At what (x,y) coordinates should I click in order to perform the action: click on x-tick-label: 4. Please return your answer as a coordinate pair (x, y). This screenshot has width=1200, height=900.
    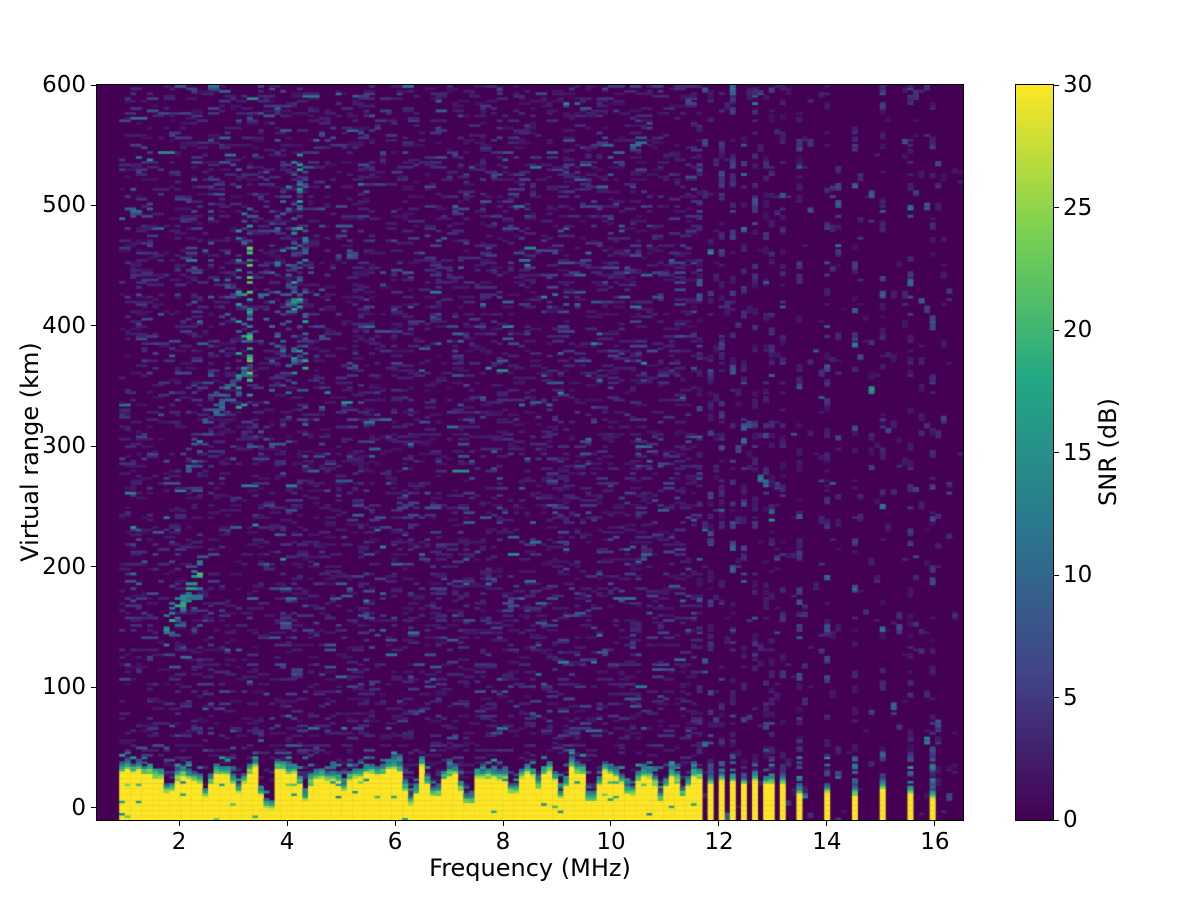
    Looking at the image, I should click on (287, 842).